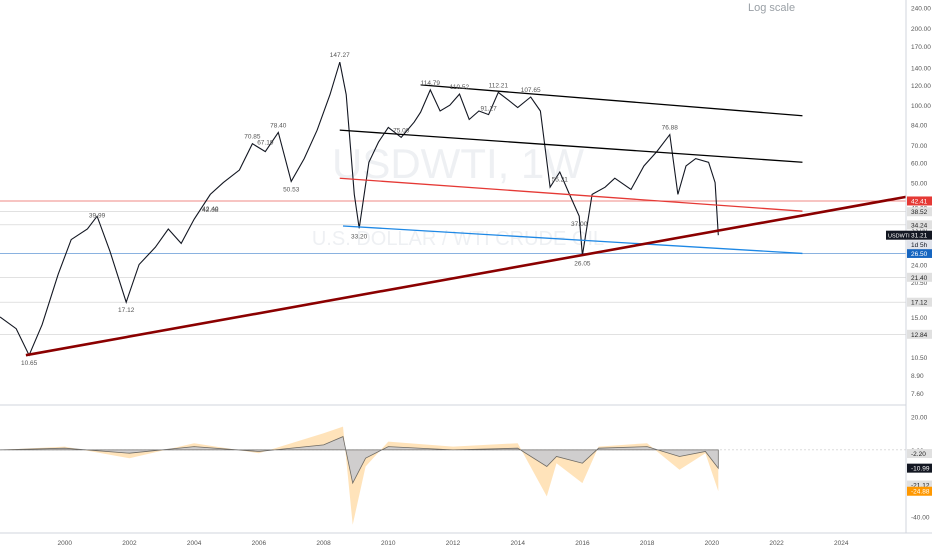  I want to click on y-tick-label: 20.50, so click(919, 283).